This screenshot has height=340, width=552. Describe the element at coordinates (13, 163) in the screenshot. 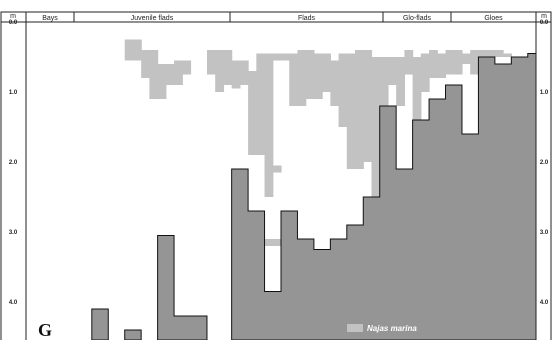

I see `depth-tick-label-left: 2.0` at that location.